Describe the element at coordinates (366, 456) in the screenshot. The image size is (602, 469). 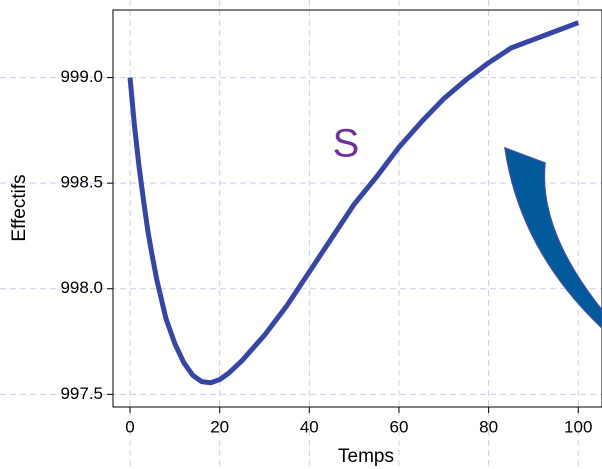
I see `x-axis-label: Temps` at that location.